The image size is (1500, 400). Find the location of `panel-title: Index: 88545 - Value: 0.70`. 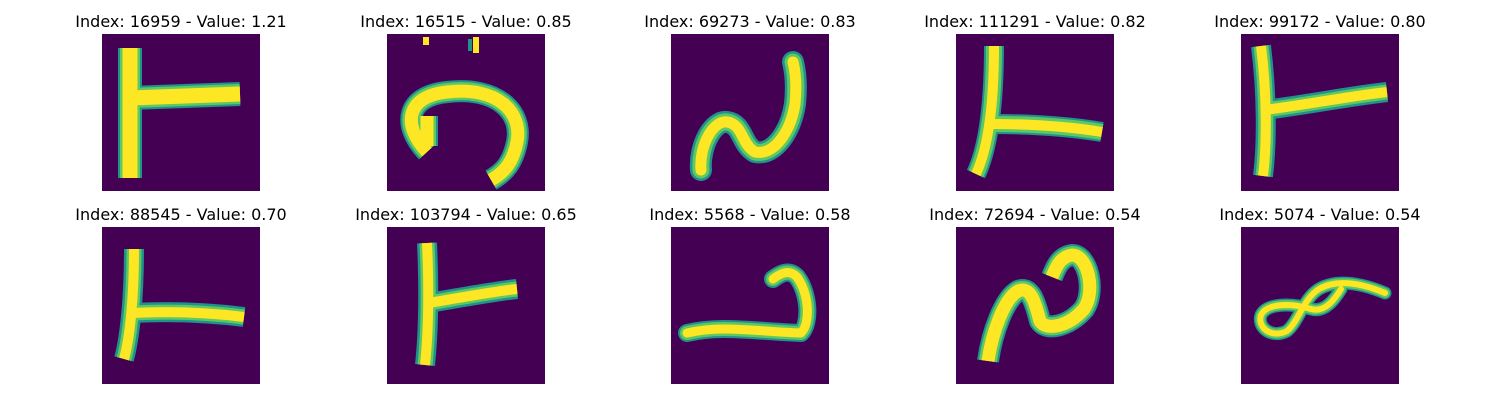

panel-title: Index: 88545 - Value: 0.70 is located at coordinates (181, 214).